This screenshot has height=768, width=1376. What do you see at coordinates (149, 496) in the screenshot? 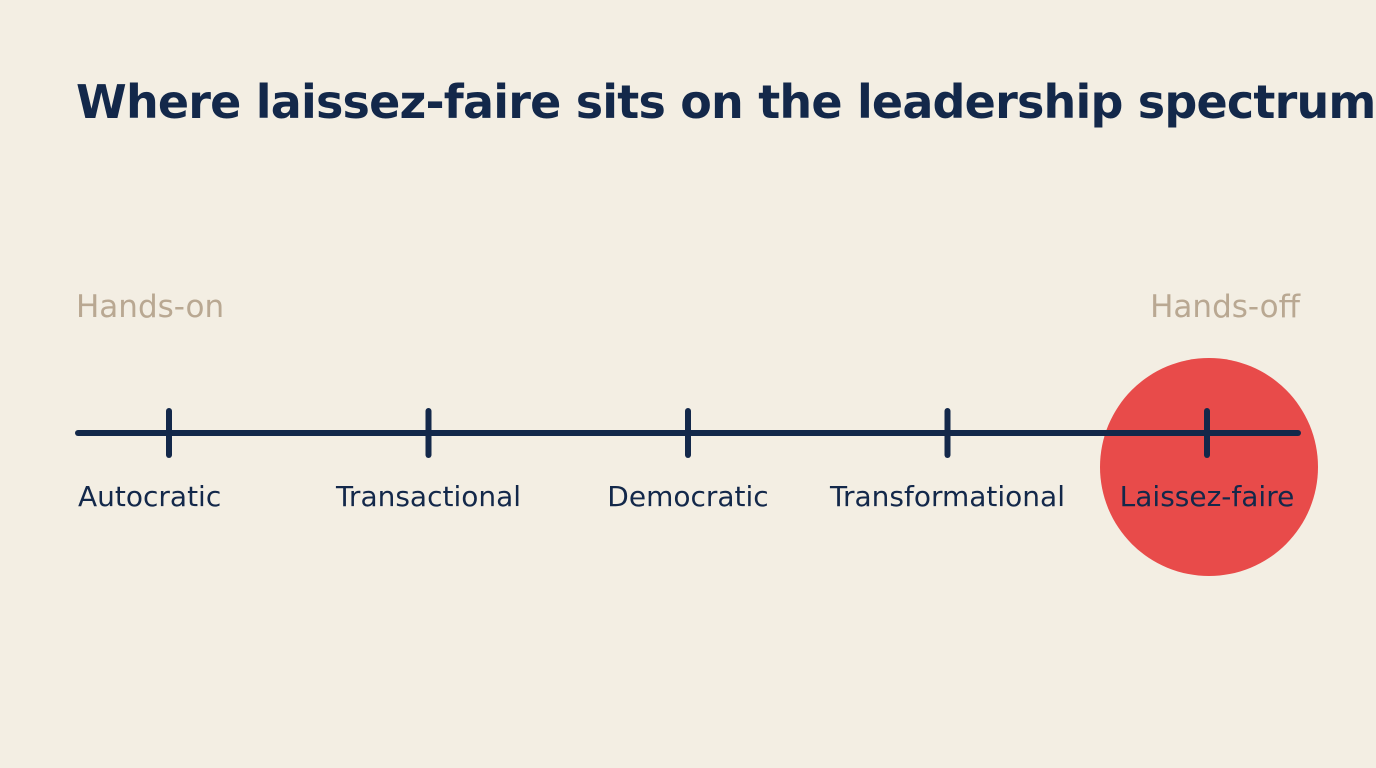
I see `label-autocratic: Autocratic` at bounding box center [149, 496].